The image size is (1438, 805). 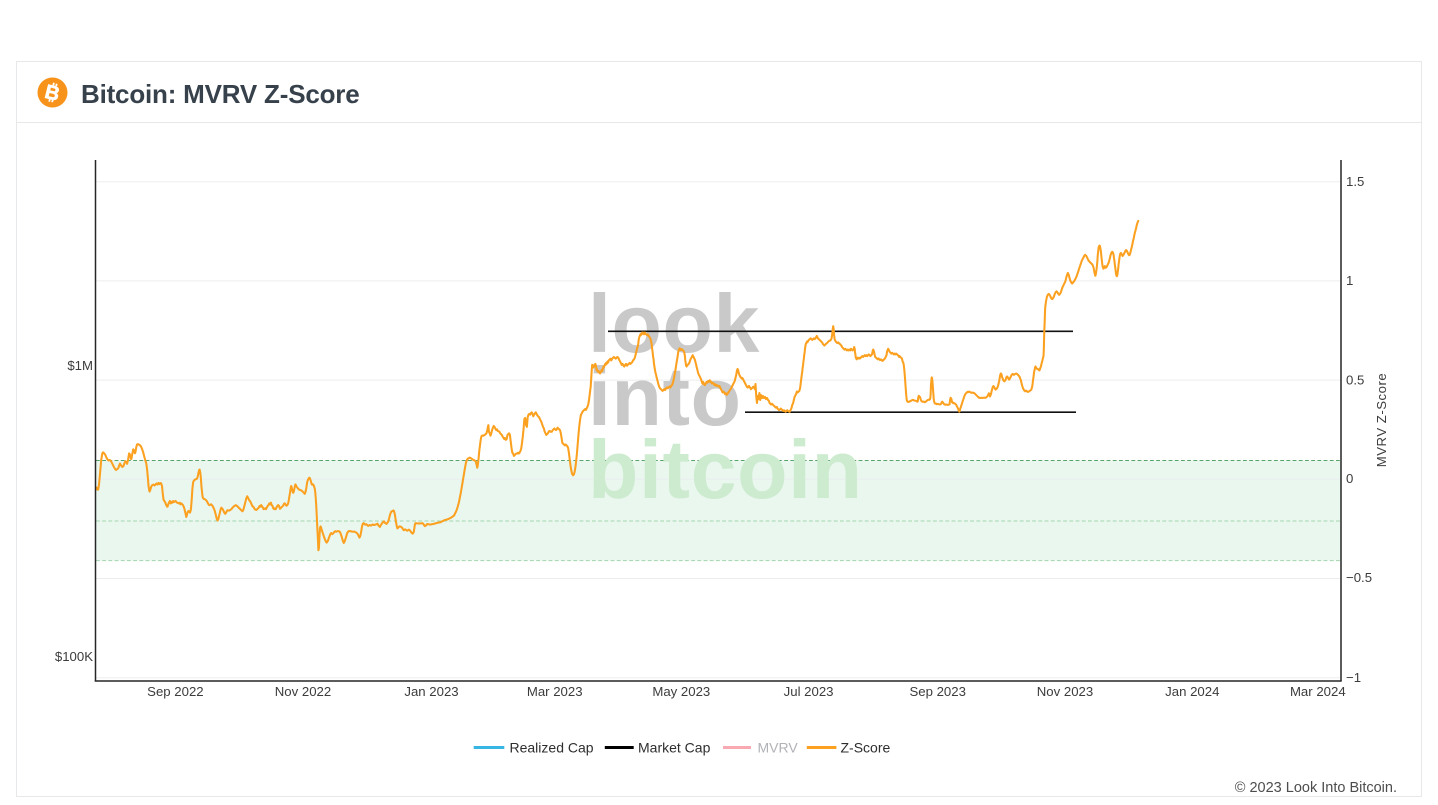 I want to click on svg-text: Jan 2024, so click(x=1192, y=691).